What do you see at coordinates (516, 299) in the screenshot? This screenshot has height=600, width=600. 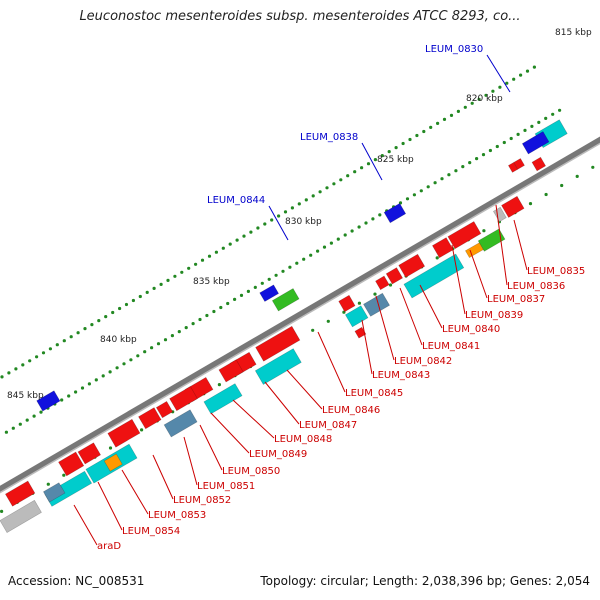 I see `gene-label: LEUM_0837` at bounding box center [516, 299].